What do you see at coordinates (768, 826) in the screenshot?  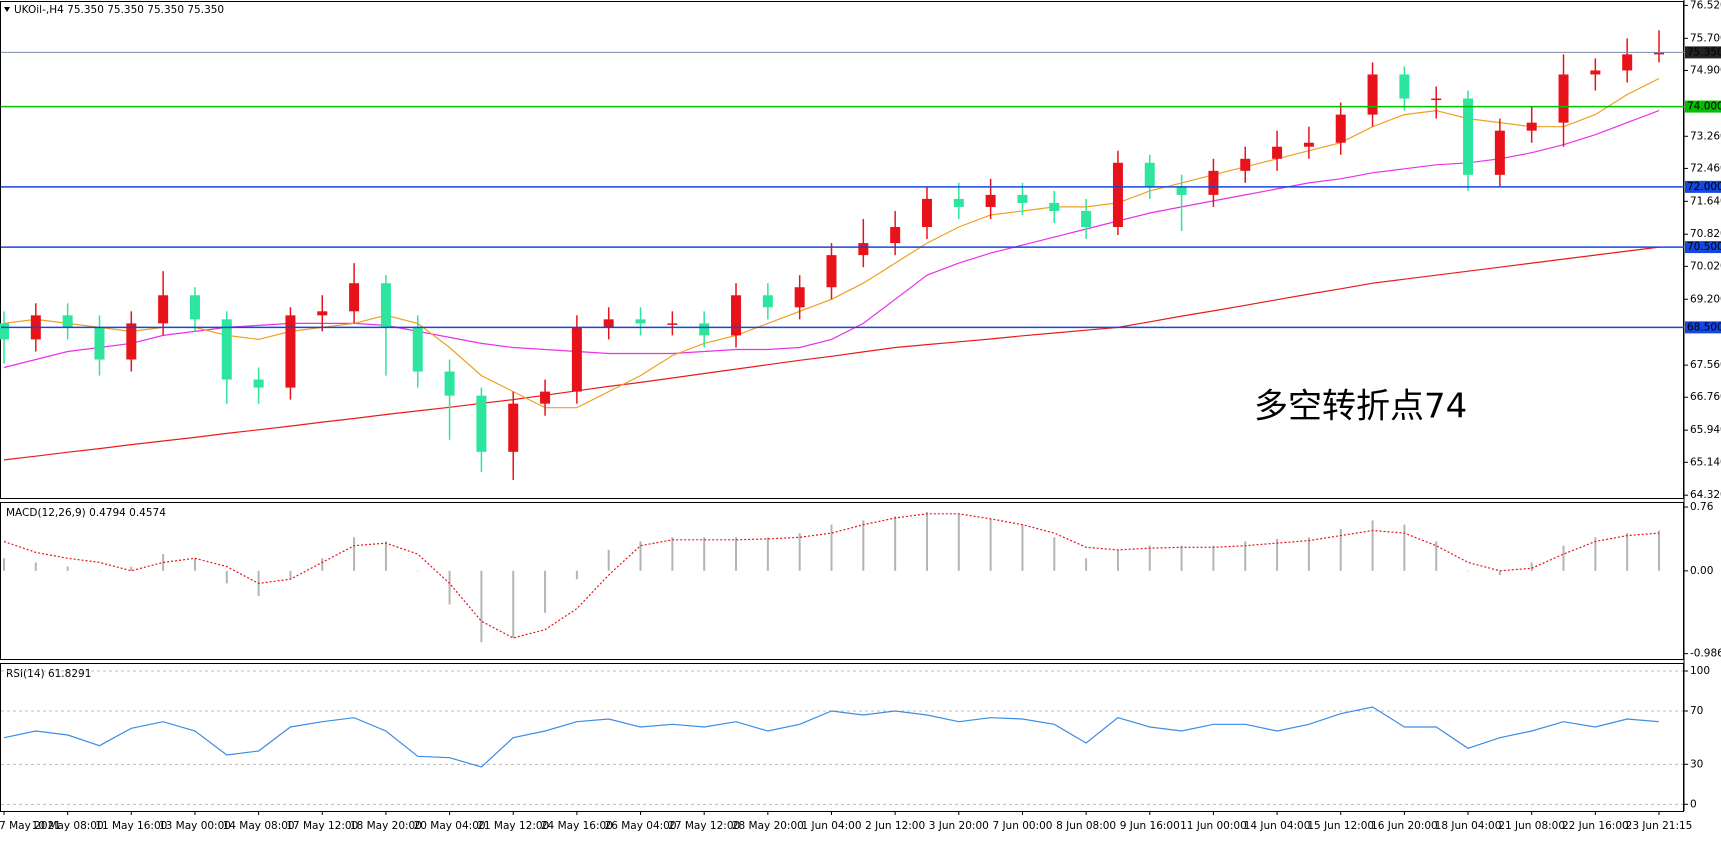 I see `x-tick-label: 28 May 20:00` at bounding box center [768, 826].